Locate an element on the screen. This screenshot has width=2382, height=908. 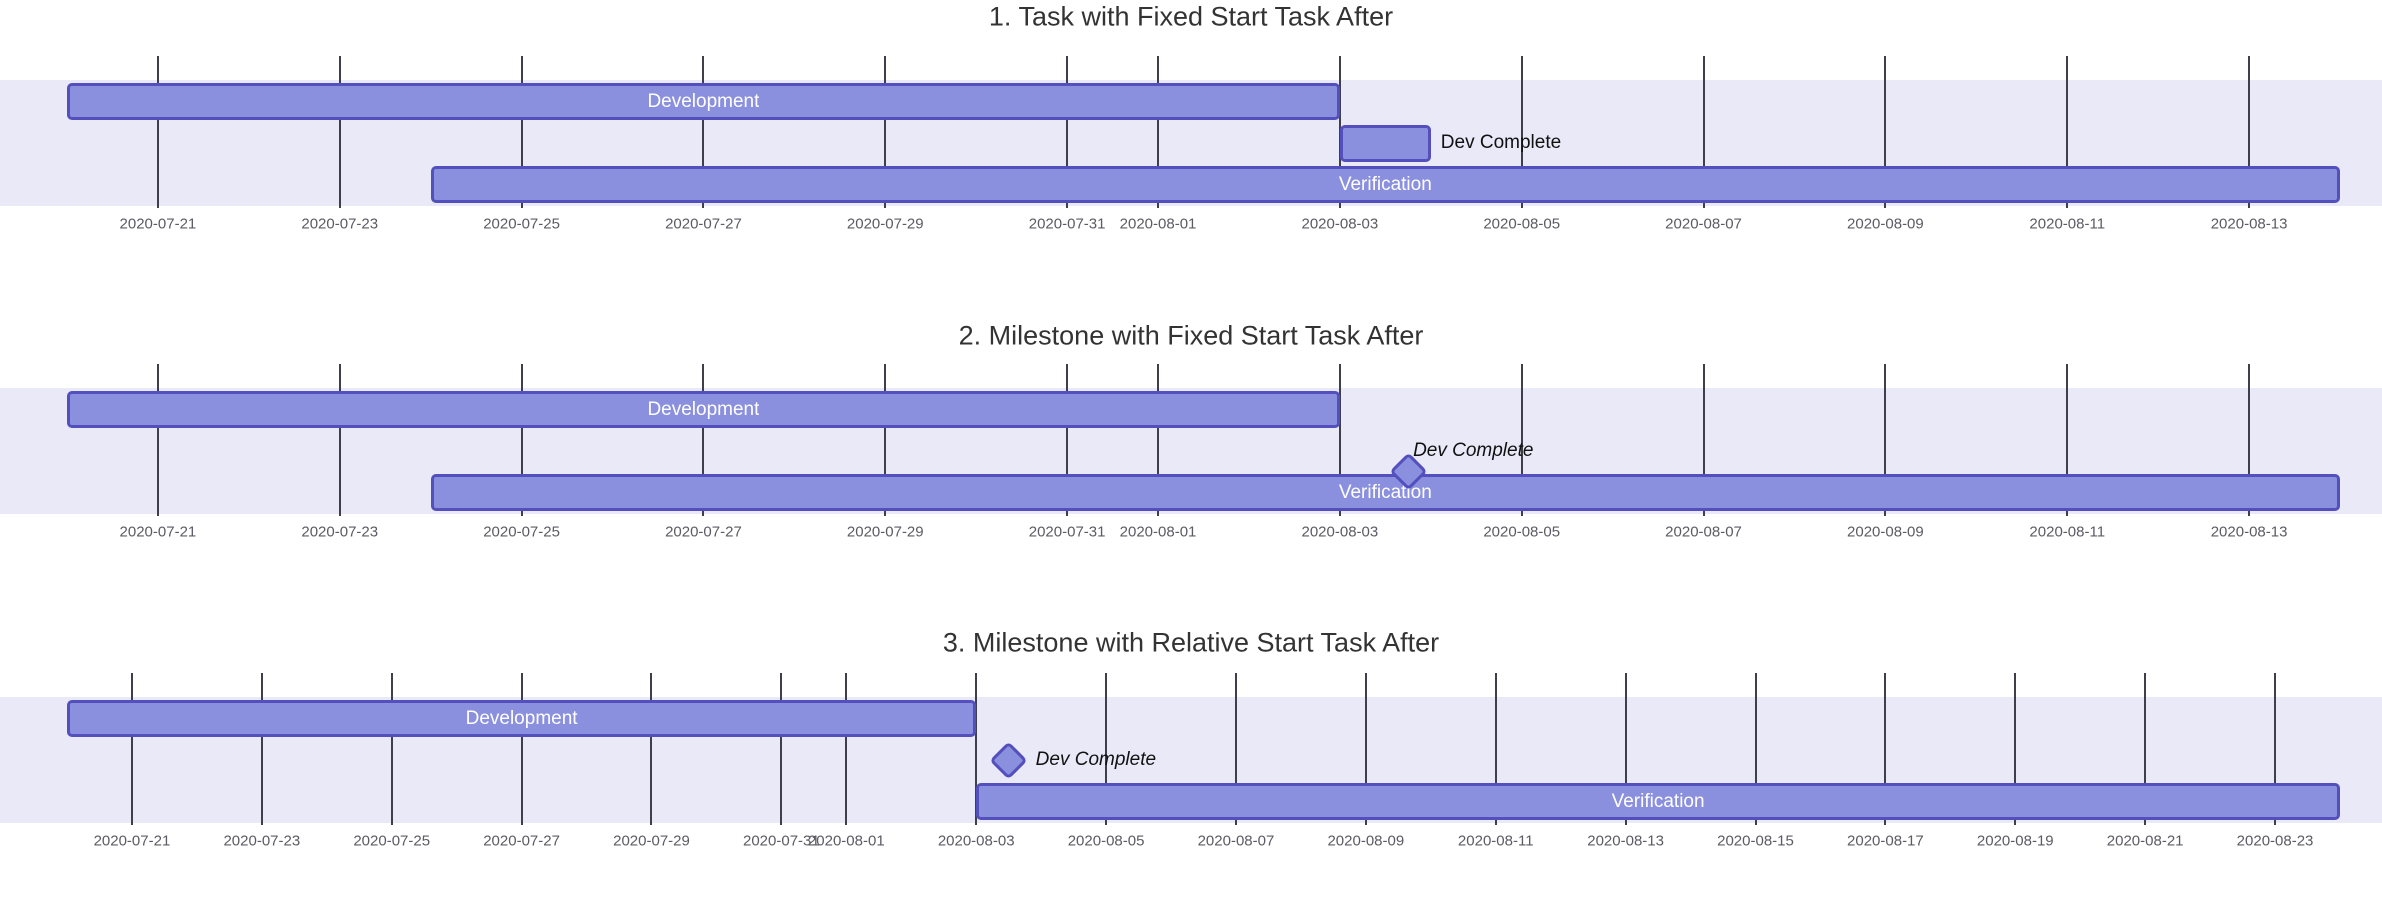
axis-tick-label: 2020-08-19 is located at coordinates (2015, 841).